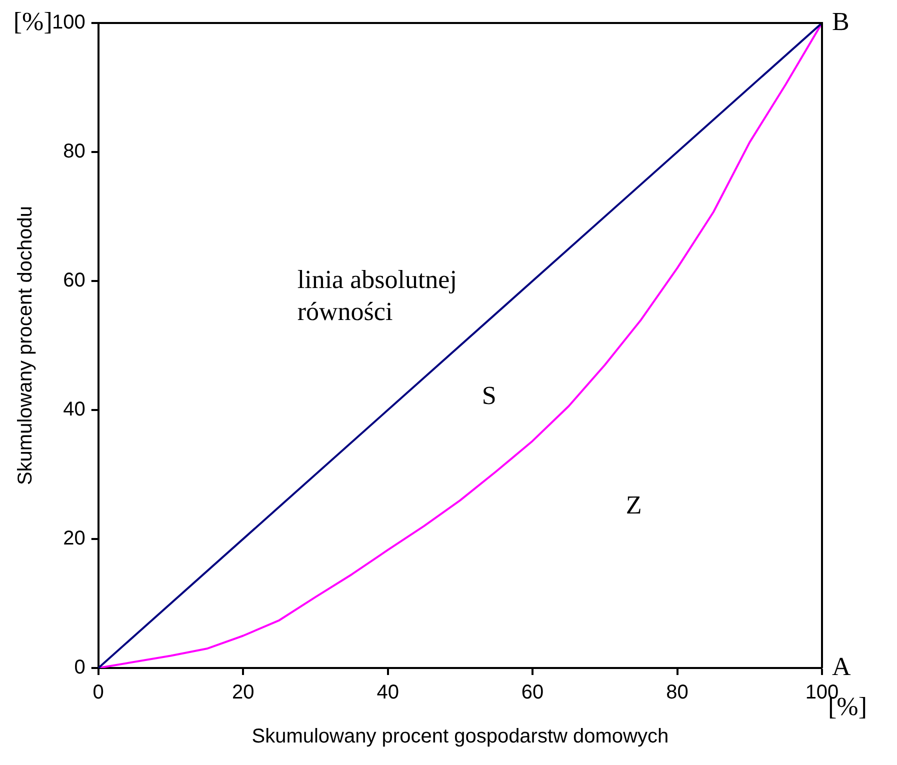  I want to click on y-axis-title: Skumulowany procent dochodu, so click(25, 346).